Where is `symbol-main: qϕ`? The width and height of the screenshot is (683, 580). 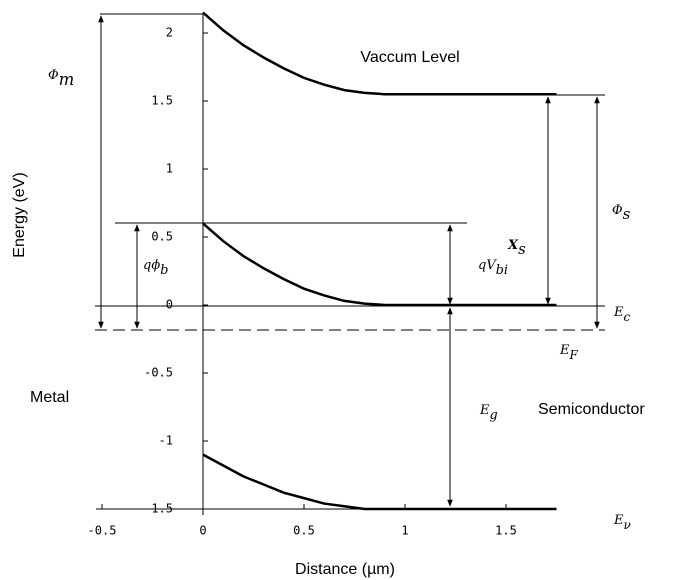
symbol-main: qϕ is located at coordinates (151, 265).